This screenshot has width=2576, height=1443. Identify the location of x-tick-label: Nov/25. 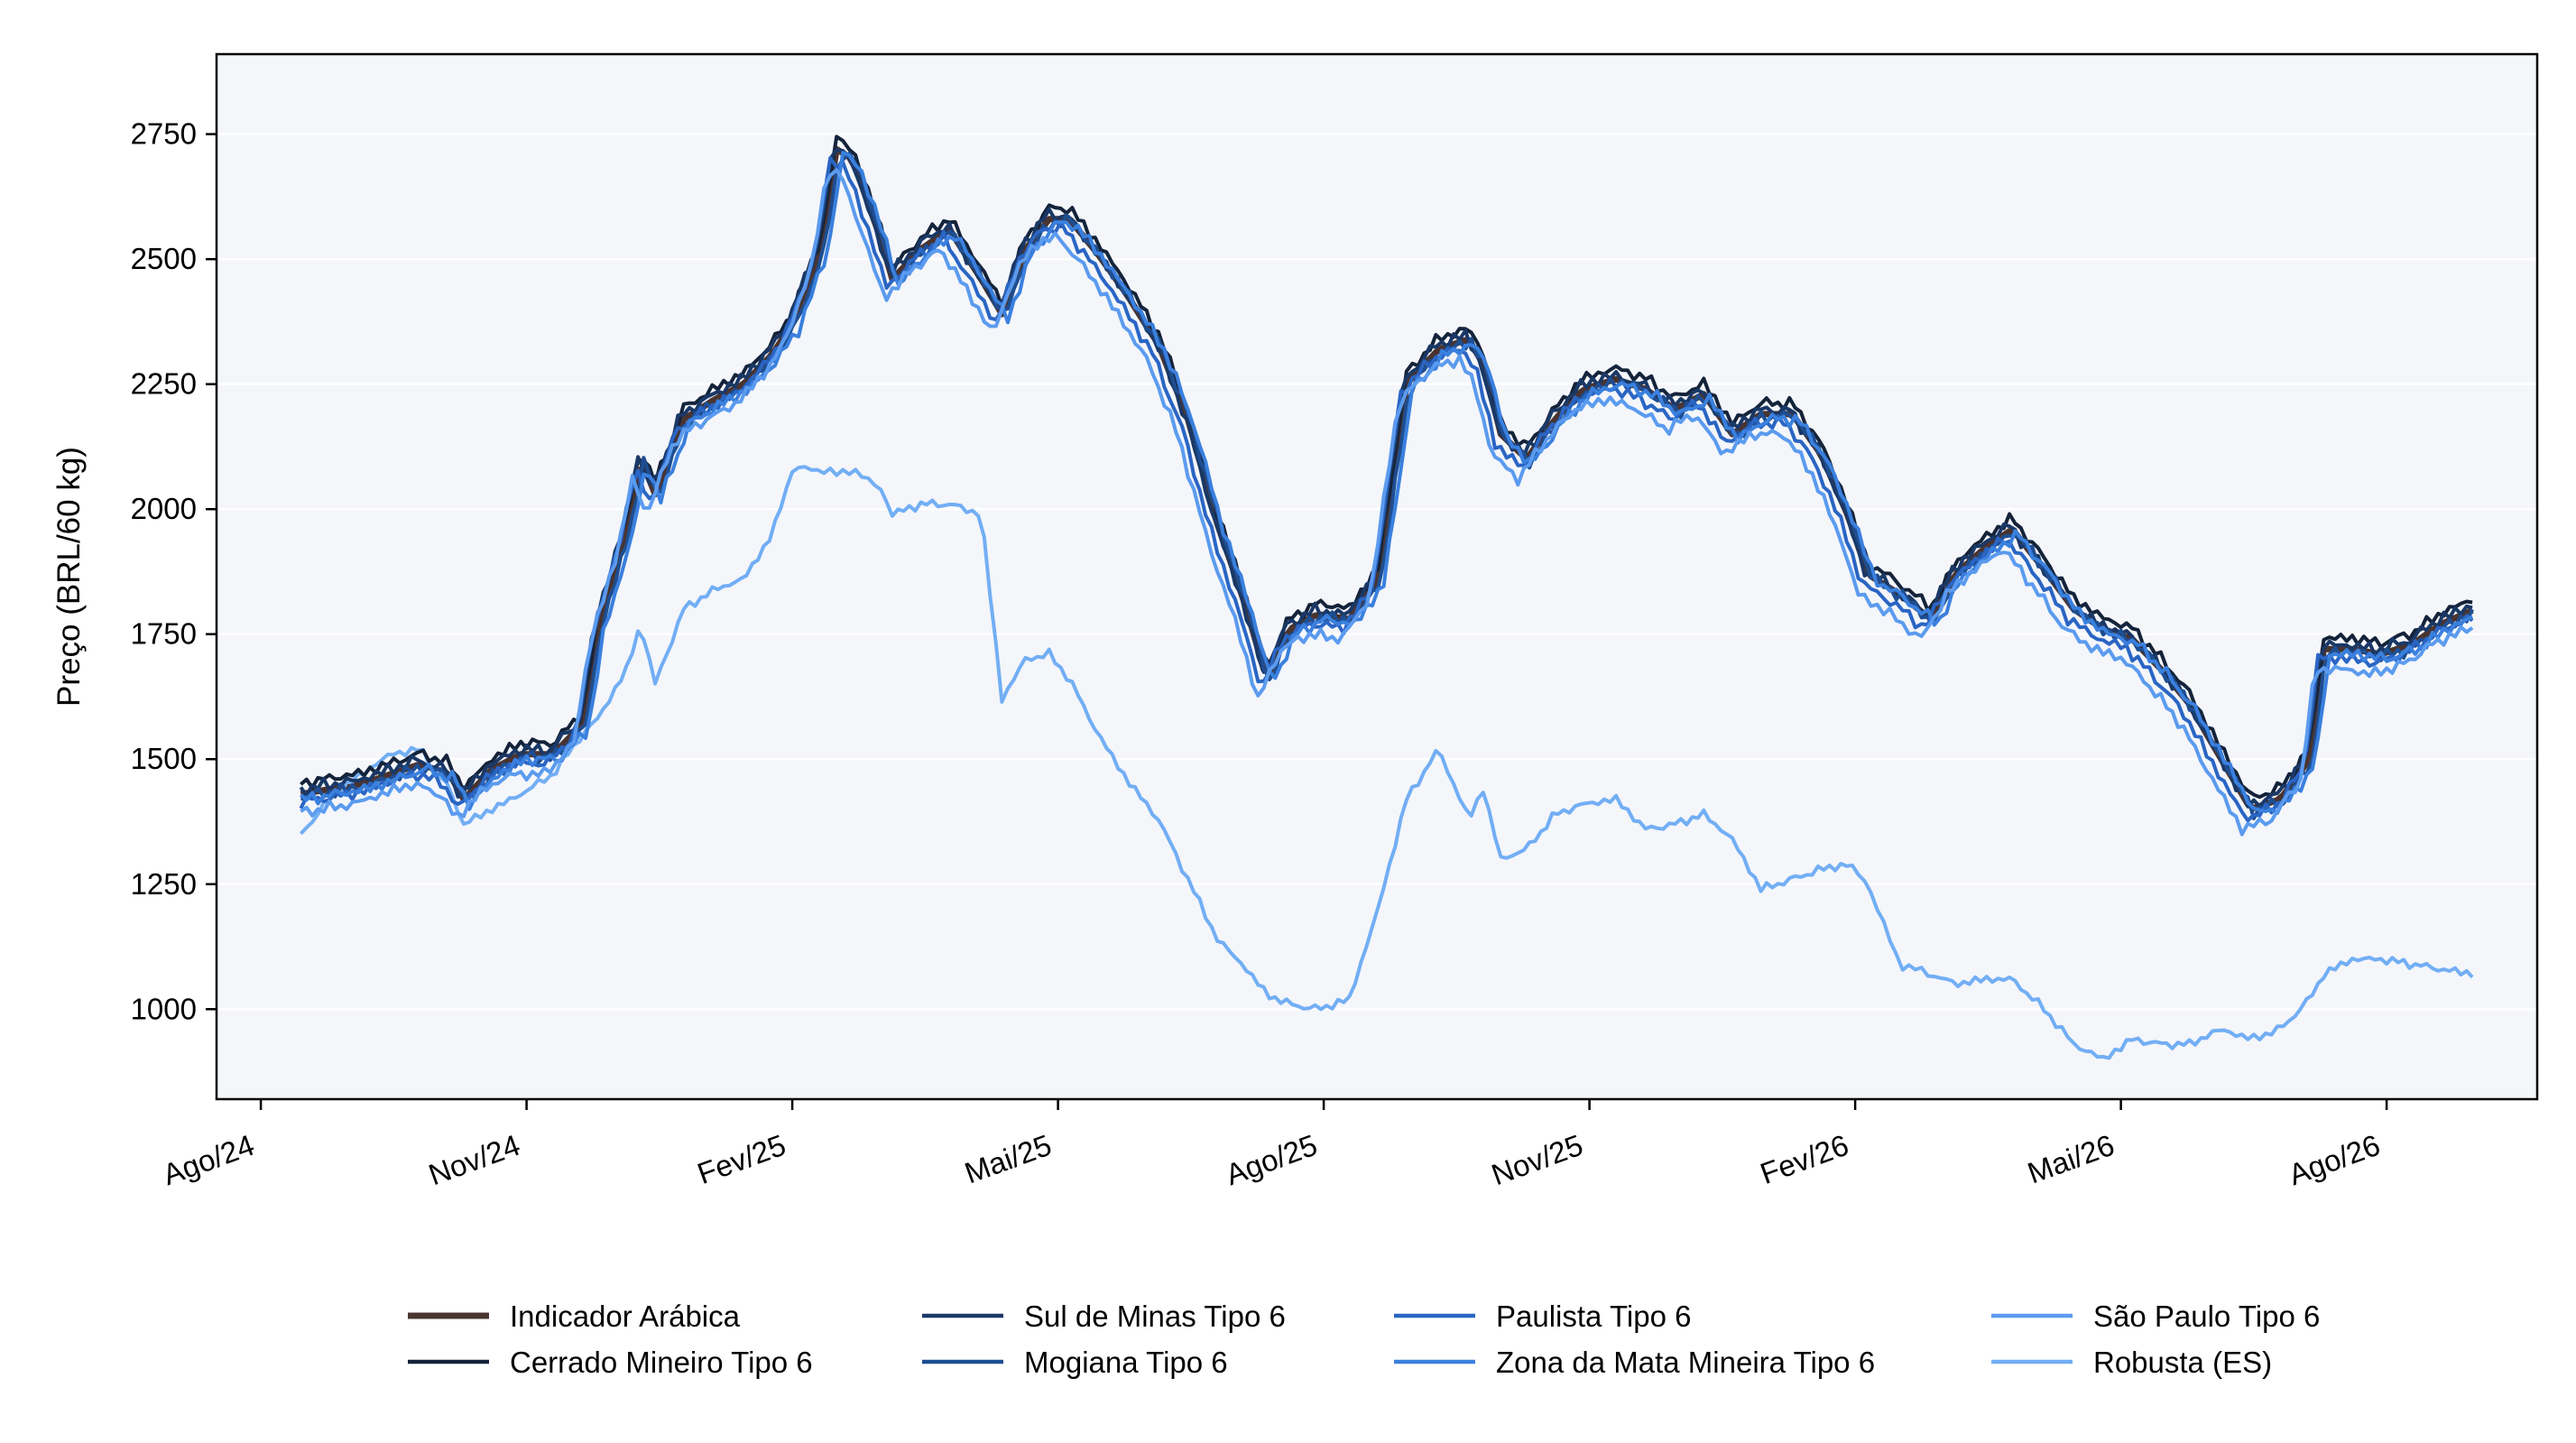
(1537, 1160).